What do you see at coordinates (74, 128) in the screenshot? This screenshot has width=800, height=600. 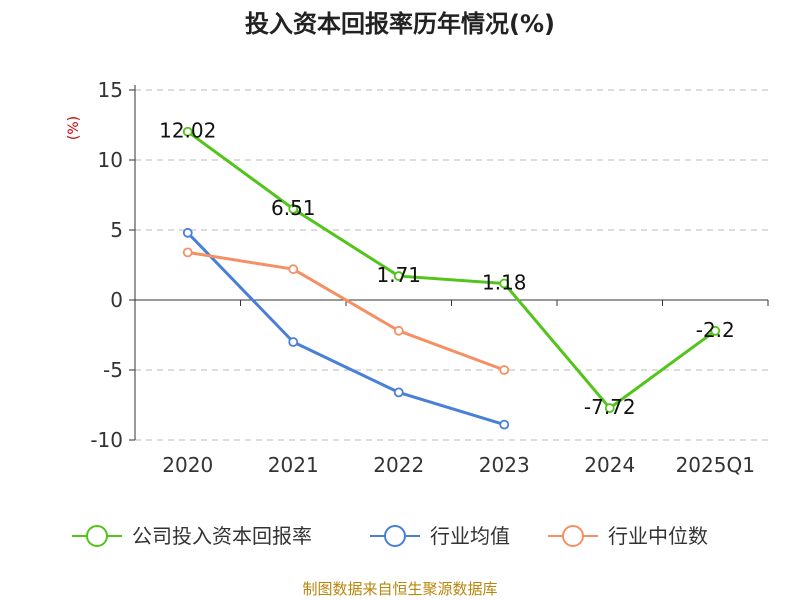 I see `y-axis-unit: (%)` at bounding box center [74, 128].